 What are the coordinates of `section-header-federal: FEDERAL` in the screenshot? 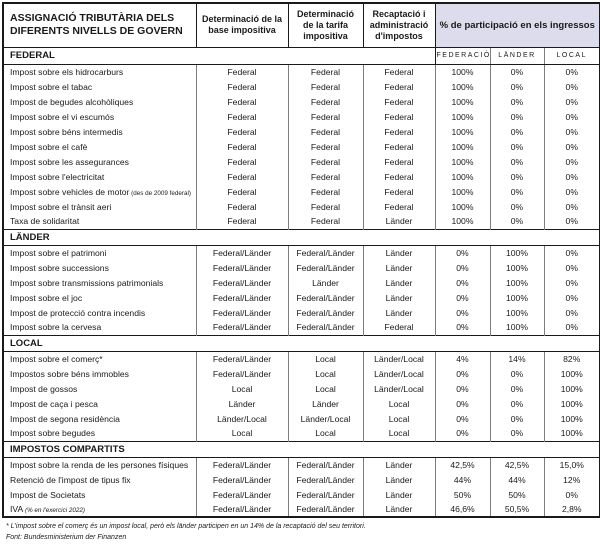 It's located at (219, 56).